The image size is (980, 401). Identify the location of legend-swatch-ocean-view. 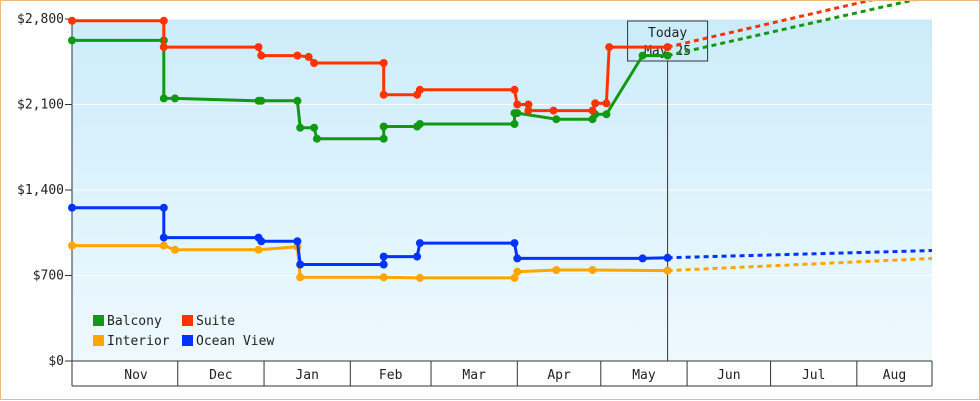
(187, 340).